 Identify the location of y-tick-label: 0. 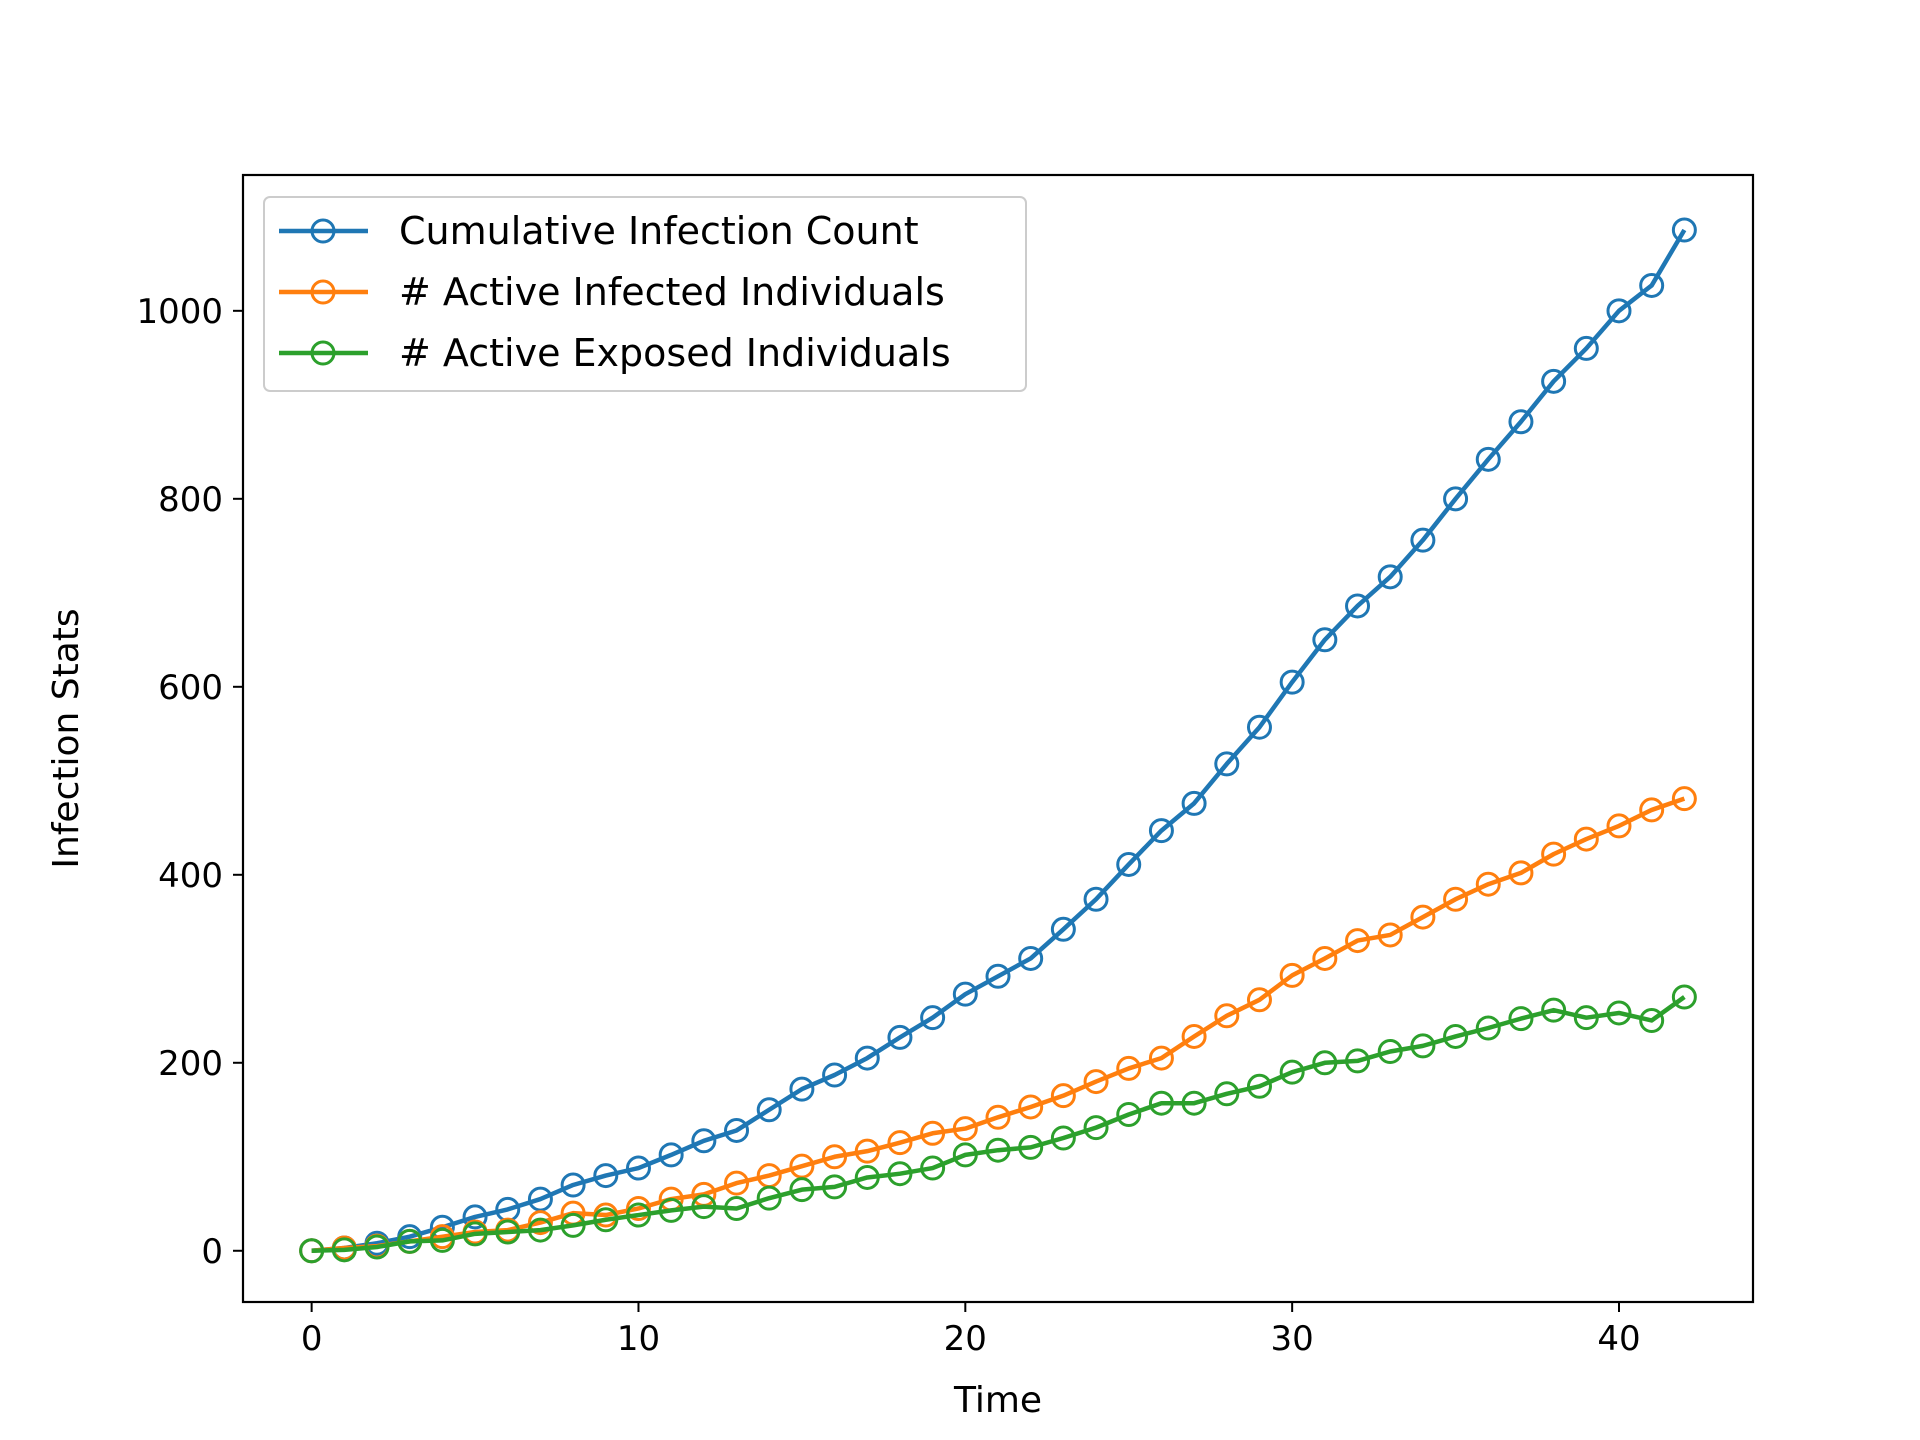
(212, 1252).